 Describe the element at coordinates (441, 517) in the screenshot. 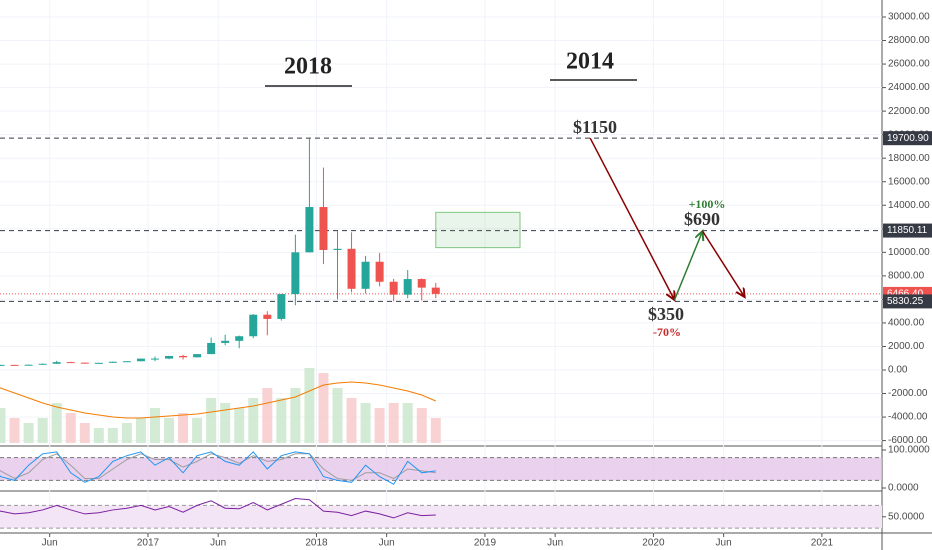

I see `rsi-band` at that location.